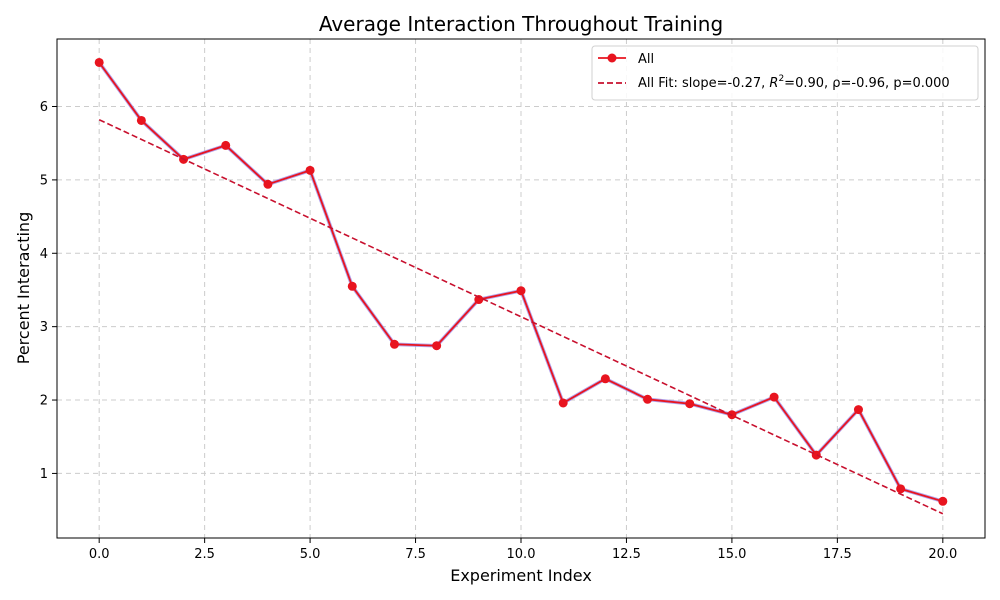  I want to click on y-tick-label: 5, so click(44, 180).